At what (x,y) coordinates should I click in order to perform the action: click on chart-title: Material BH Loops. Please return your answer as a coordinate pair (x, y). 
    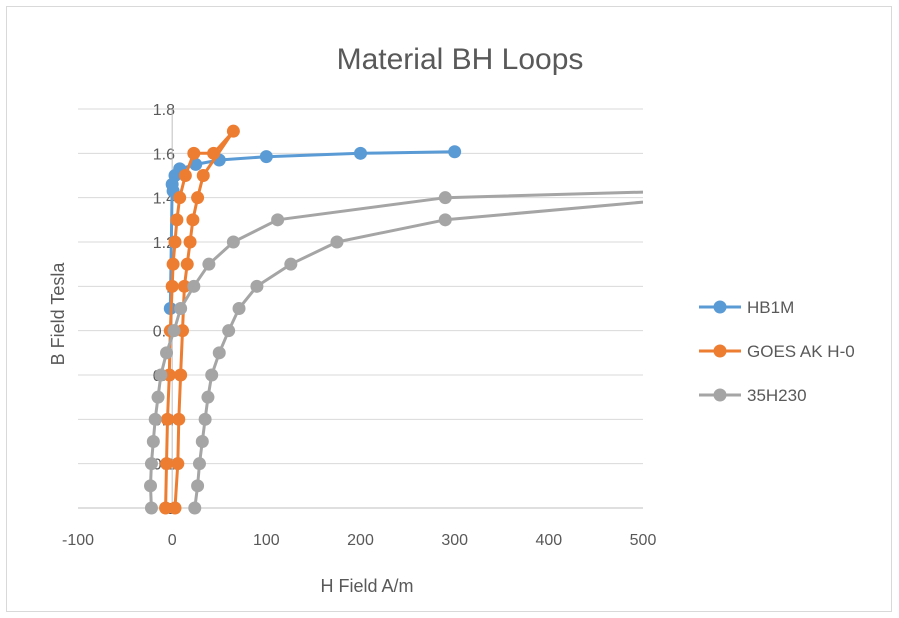
    Looking at the image, I should click on (460, 59).